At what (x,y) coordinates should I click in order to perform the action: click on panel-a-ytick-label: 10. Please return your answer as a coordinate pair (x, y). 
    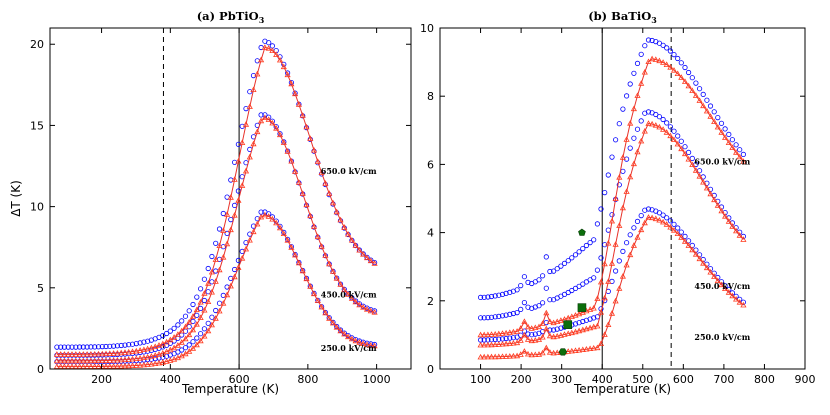
    Looking at the image, I should click on (37, 207).